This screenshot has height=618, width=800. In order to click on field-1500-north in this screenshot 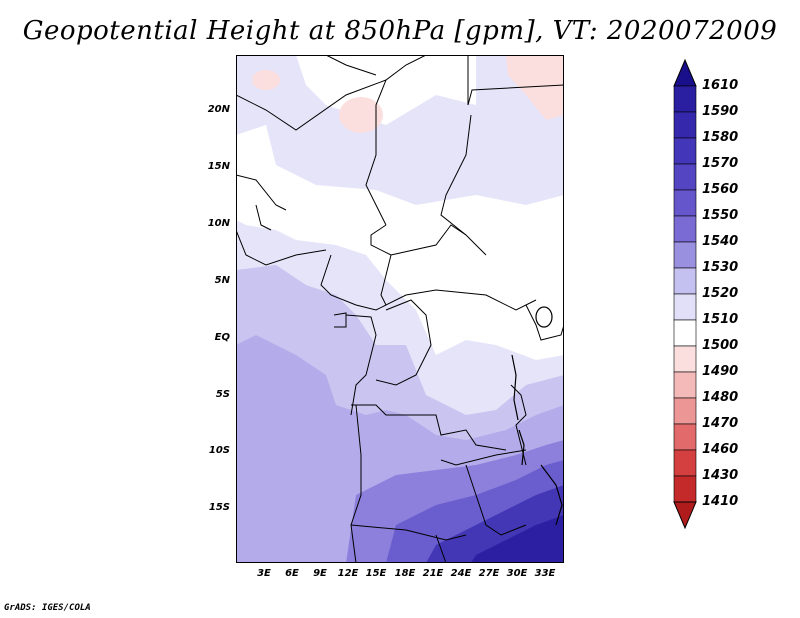, I will do `click(386, 90)`.